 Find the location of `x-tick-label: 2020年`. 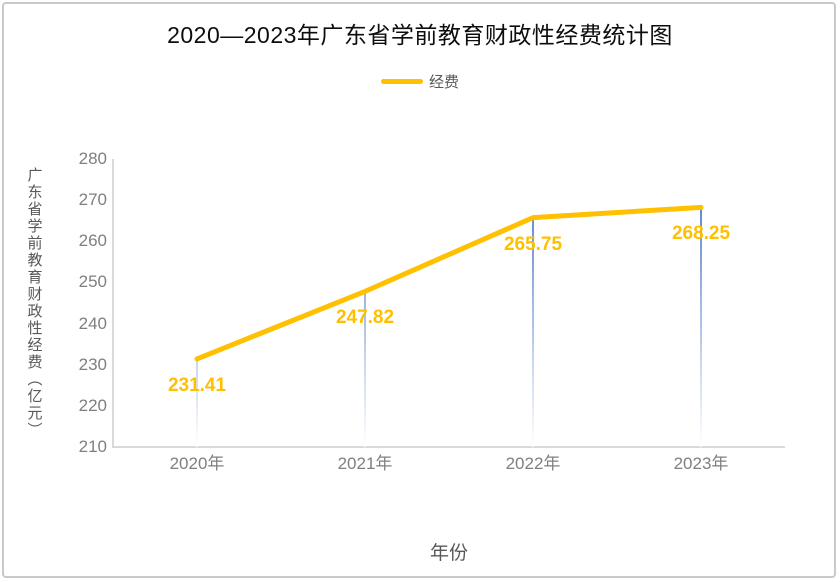

x-tick-label: 2020年 is located at coordinates (197, 463).